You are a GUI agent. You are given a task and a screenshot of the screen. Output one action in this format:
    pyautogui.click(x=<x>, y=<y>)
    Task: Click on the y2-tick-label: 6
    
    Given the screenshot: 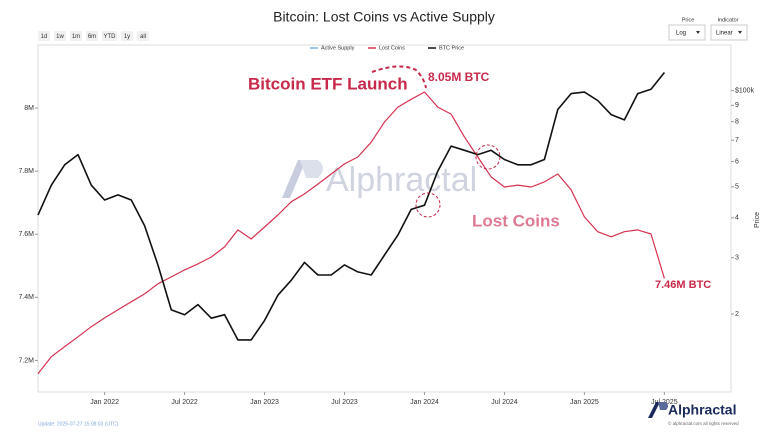 What is the action you would take?
    pyautogui.click(x=737, y=161)
    